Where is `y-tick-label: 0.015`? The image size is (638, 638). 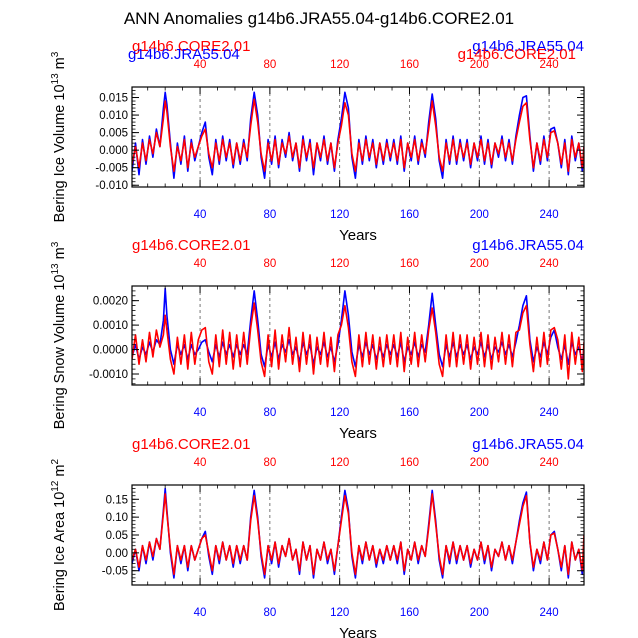 y-tick-label: 0.015 is located at coordinates (113, 99).